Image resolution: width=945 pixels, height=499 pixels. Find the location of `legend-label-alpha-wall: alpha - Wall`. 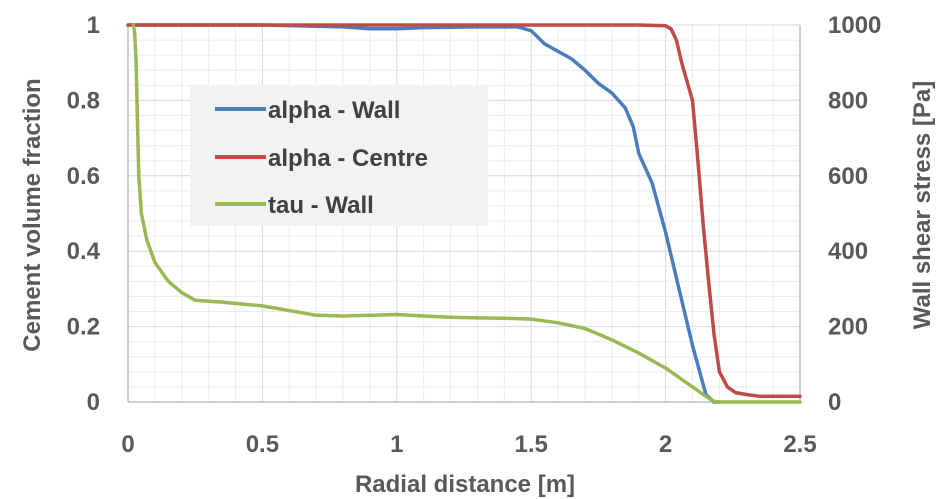

legend-label-alpha-wall: alpha - Wall is located at coordinates (334, 110).